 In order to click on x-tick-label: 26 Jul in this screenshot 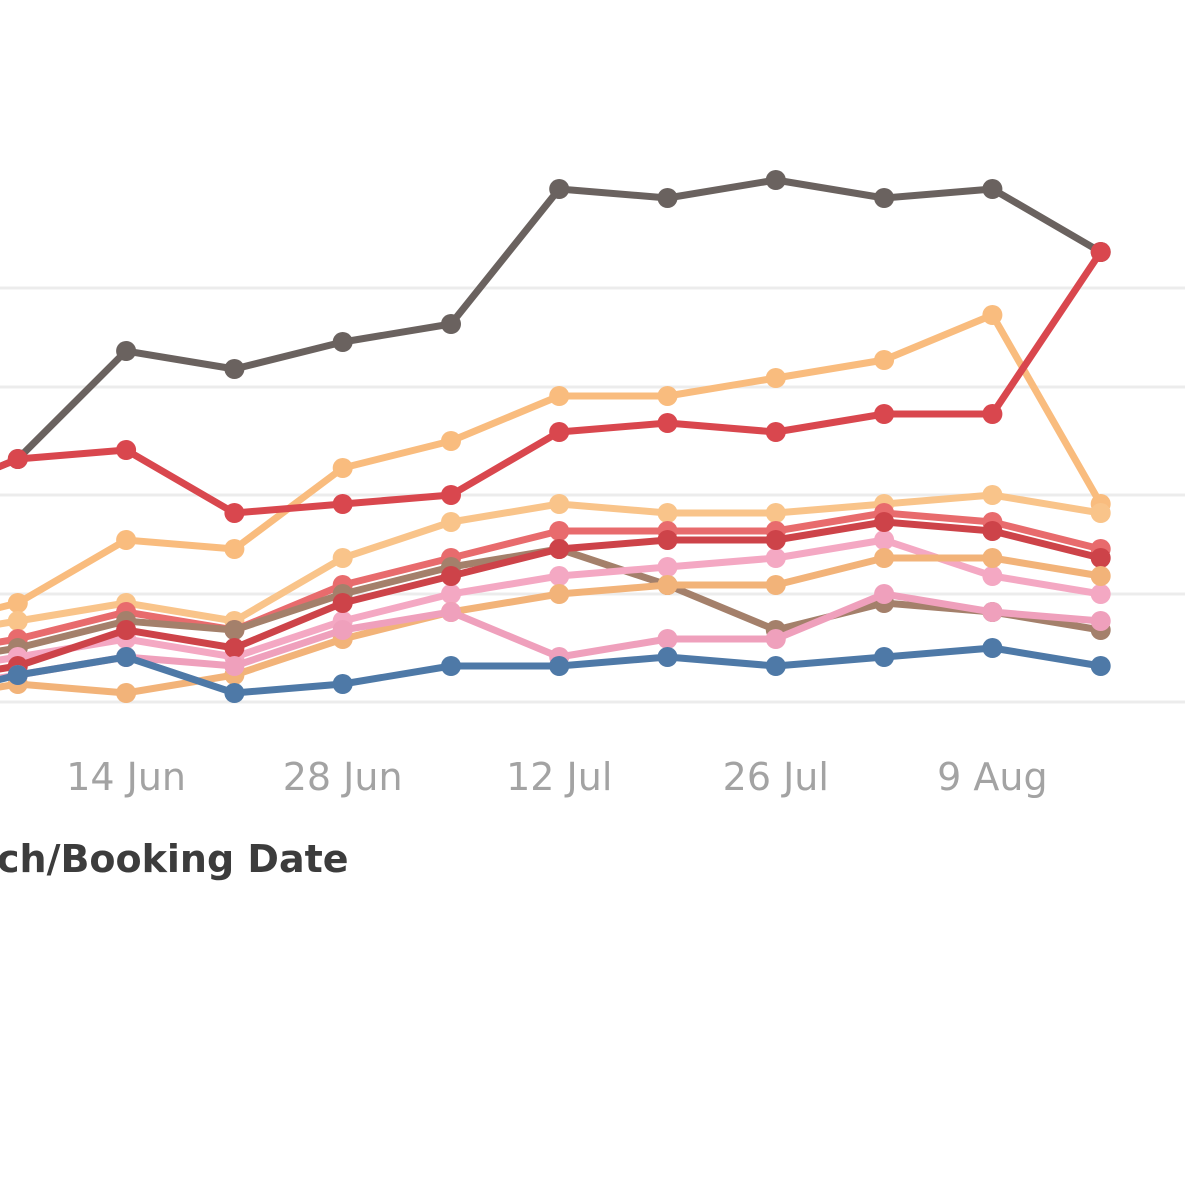, I will do `click(776, 777)`.